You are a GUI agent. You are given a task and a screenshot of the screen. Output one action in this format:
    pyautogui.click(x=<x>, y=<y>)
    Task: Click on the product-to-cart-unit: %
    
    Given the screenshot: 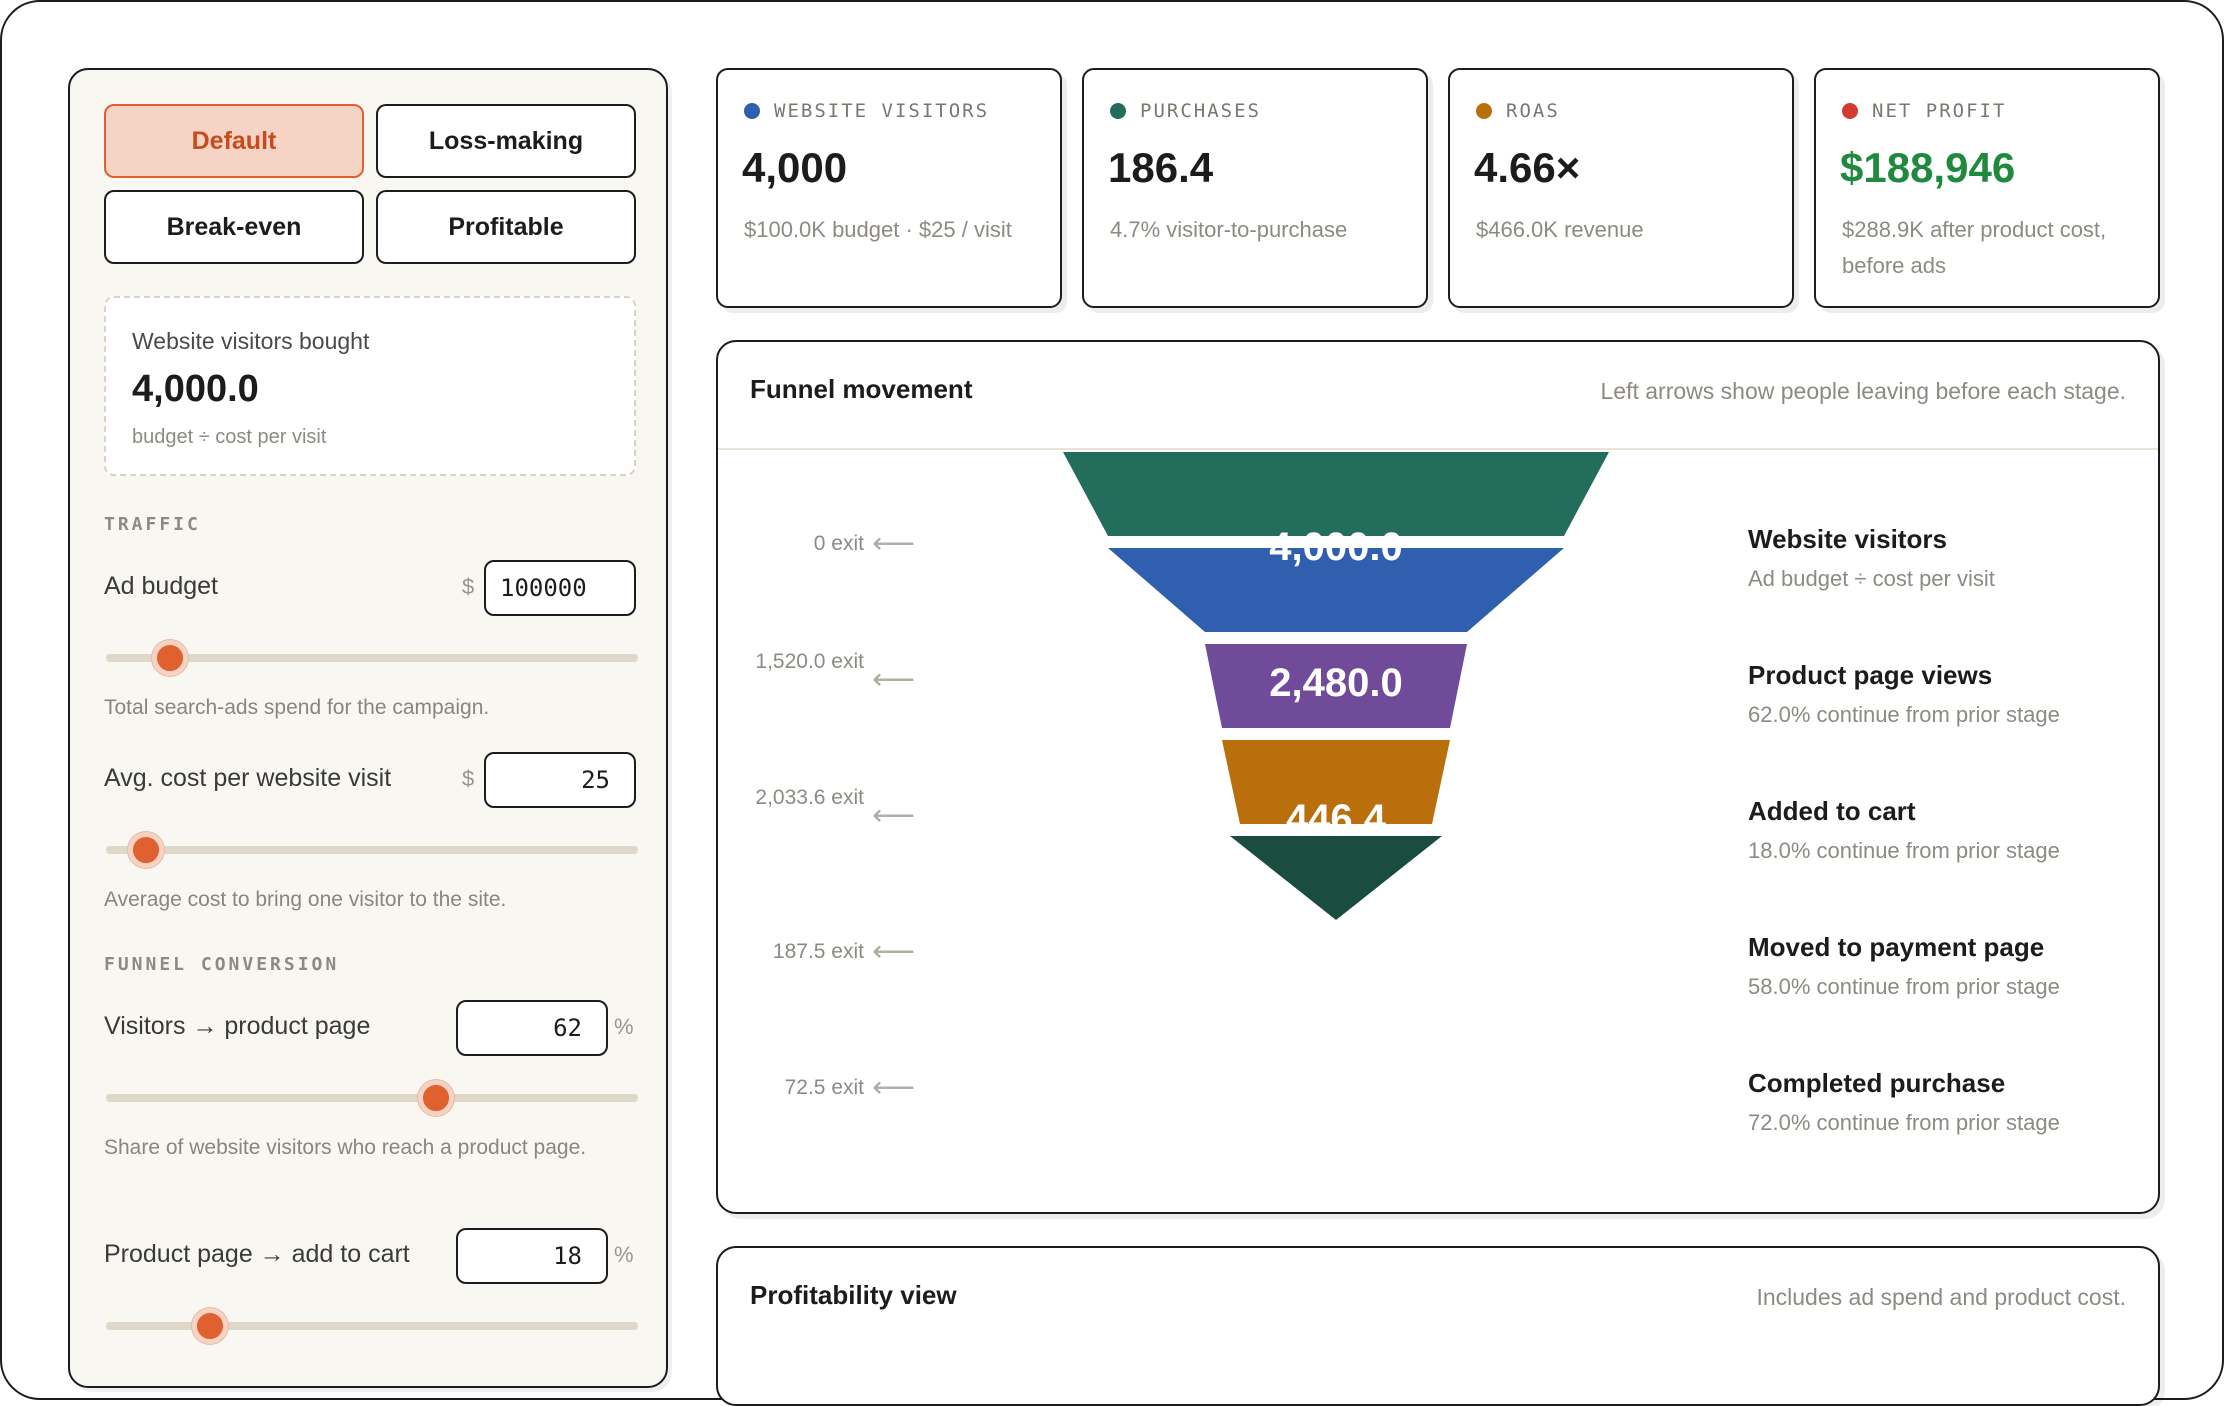 What is the action you would take?
    pyautogui.click(x=624, y=1254)
    